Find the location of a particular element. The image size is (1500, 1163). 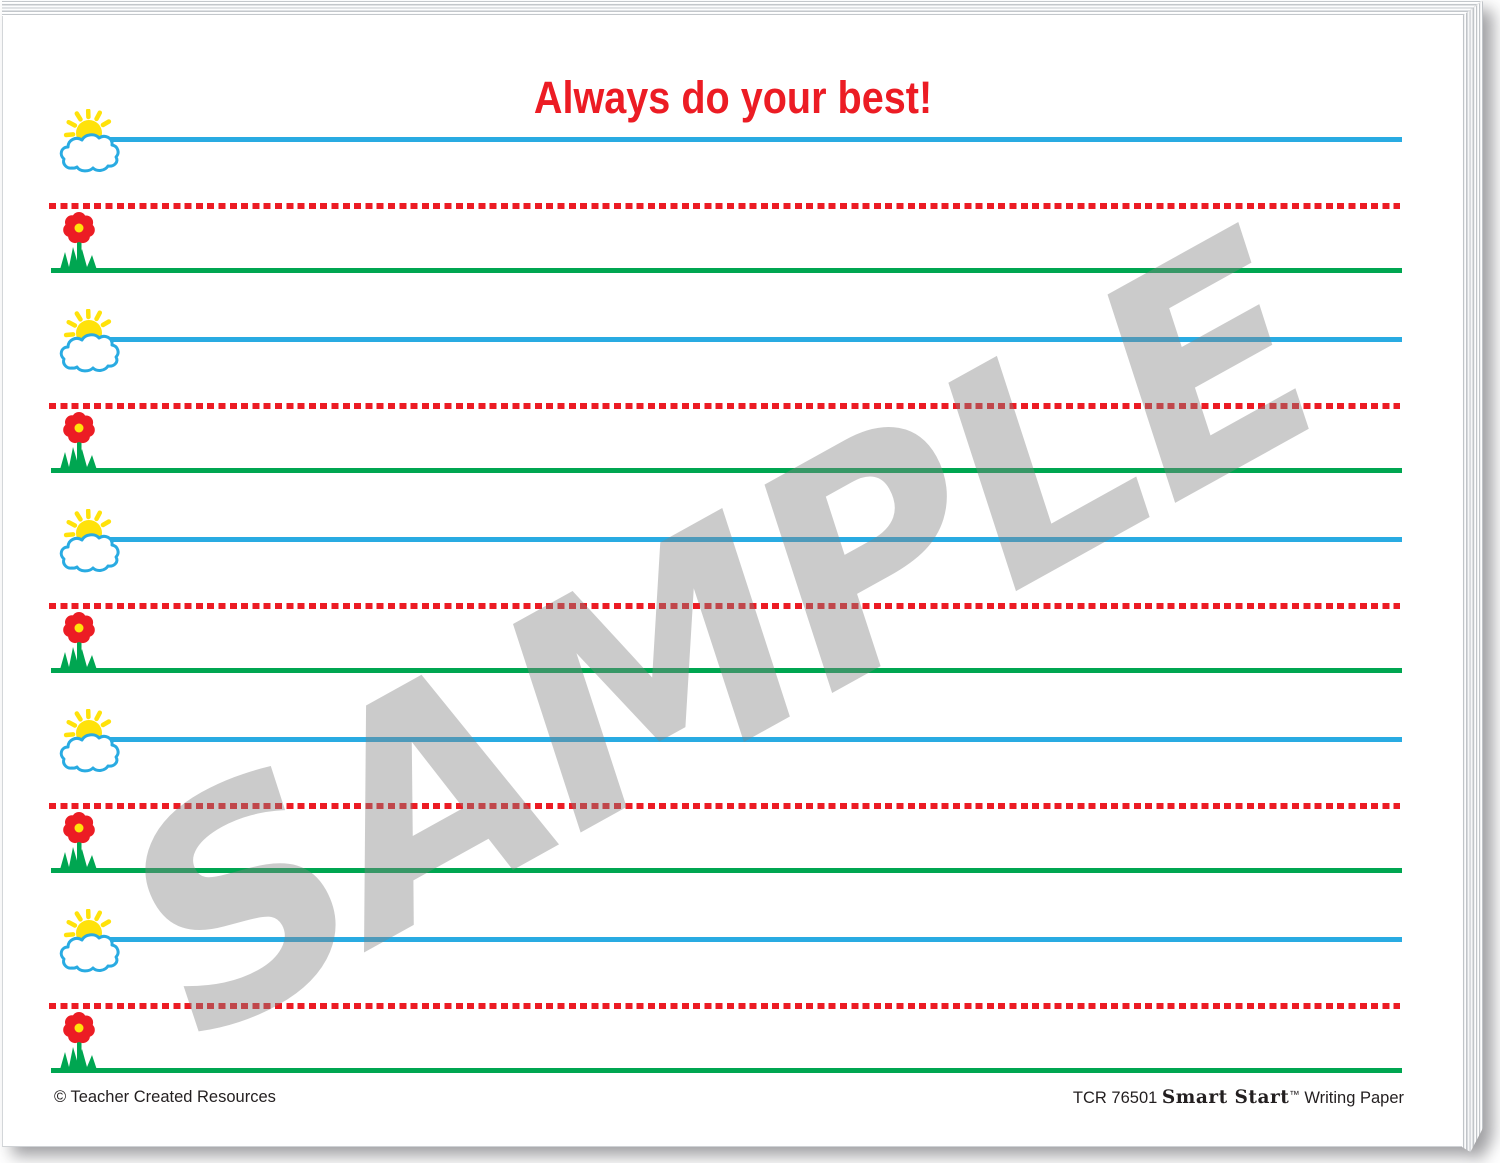

copyright-text: © Teacher Created Resources is located at coordinates (165, 1097).